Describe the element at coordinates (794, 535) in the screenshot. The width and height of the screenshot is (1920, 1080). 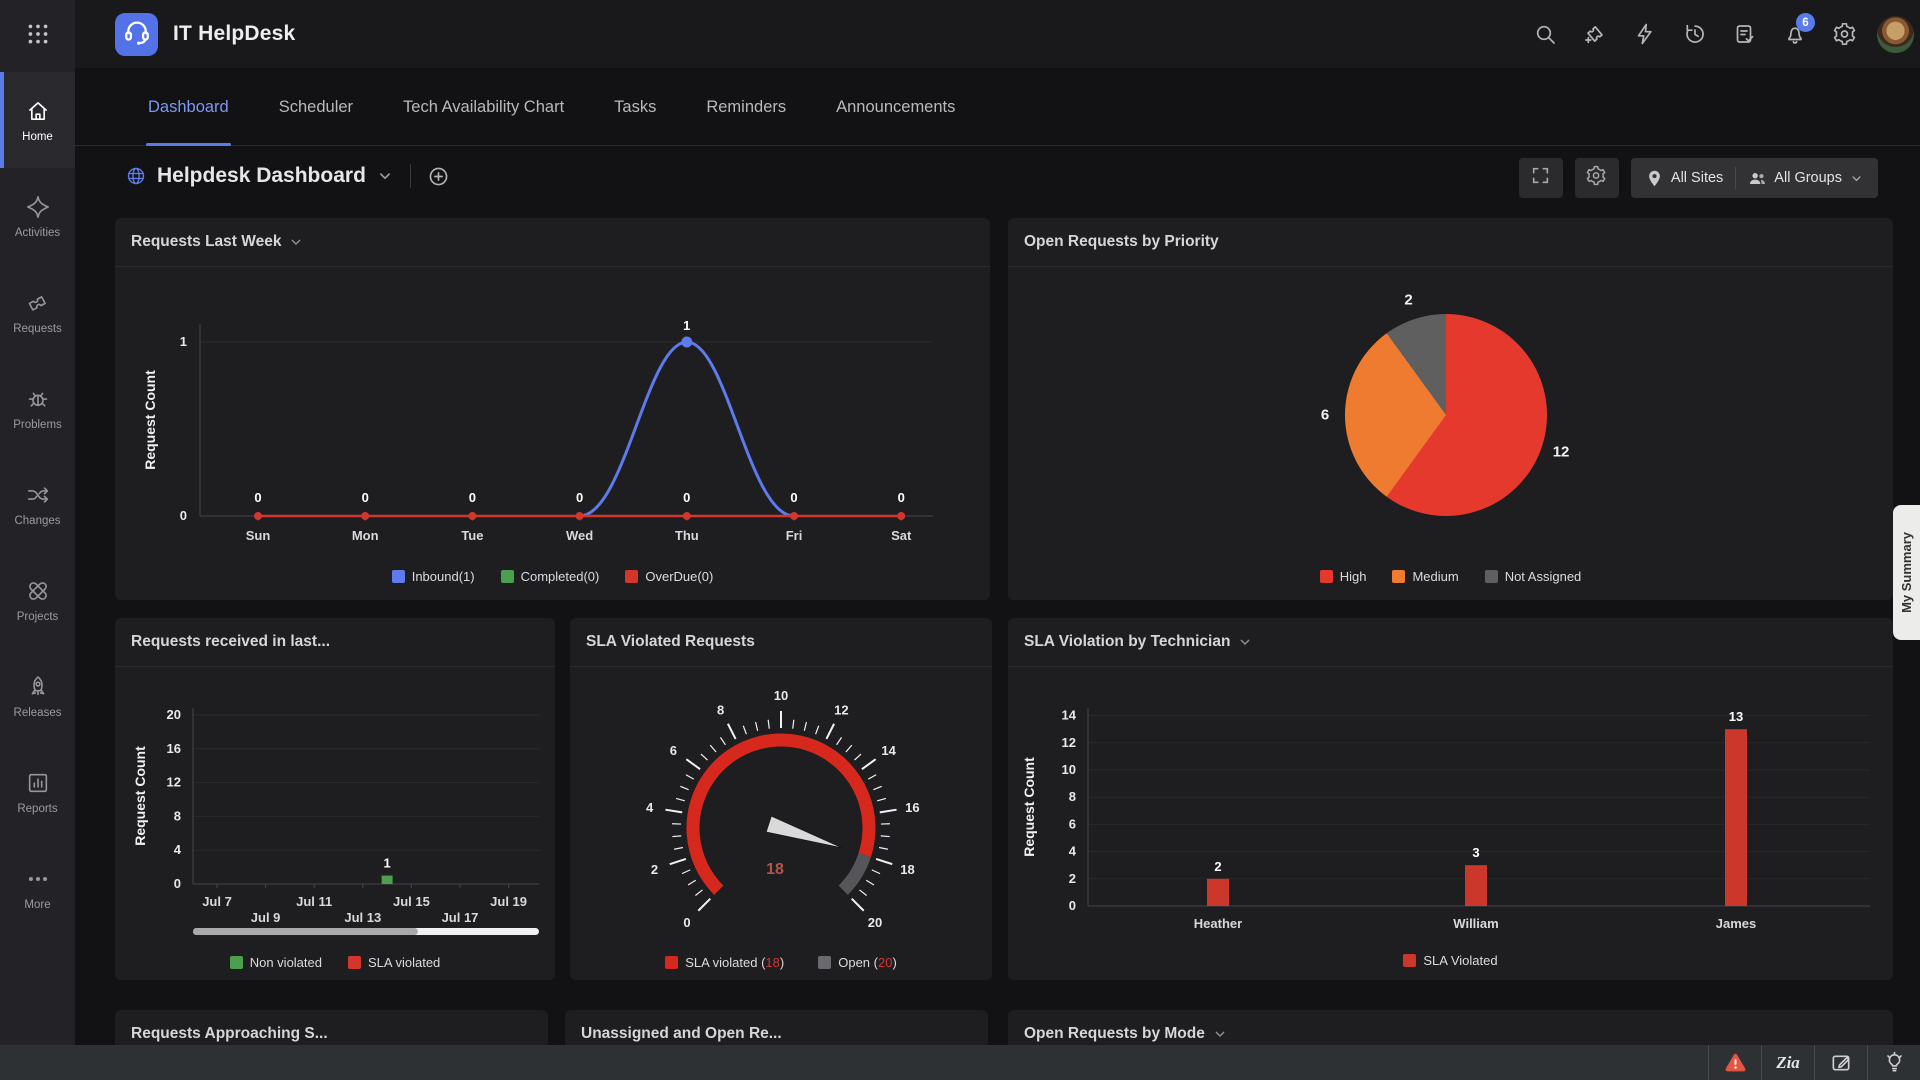
I see `svg-text: Fri` at that location.